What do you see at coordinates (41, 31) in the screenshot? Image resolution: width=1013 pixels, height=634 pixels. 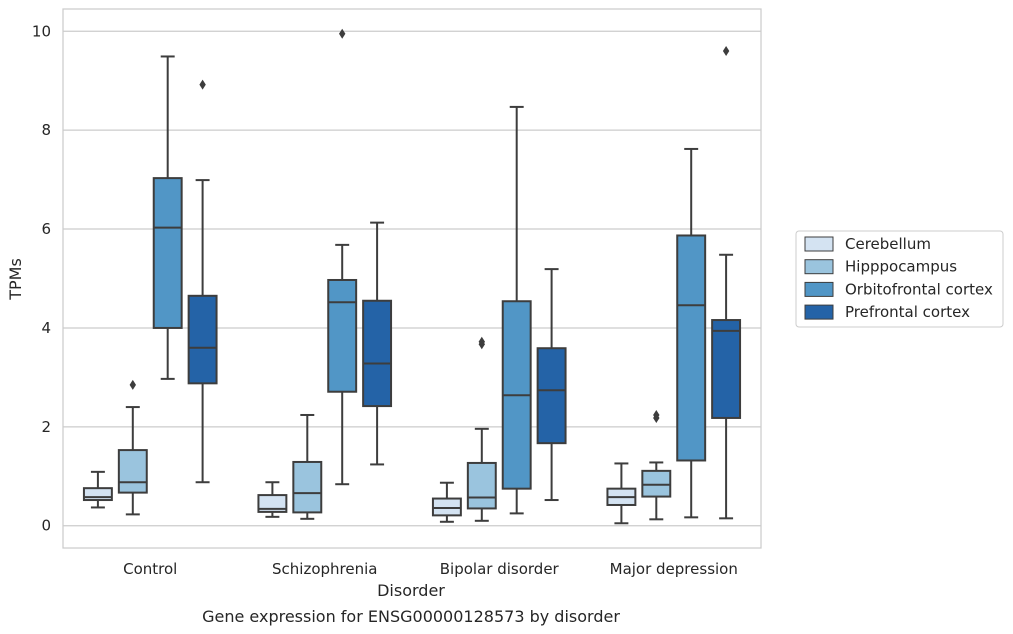 I see `y-tick-label: 10` at bounding box center [41, 31].